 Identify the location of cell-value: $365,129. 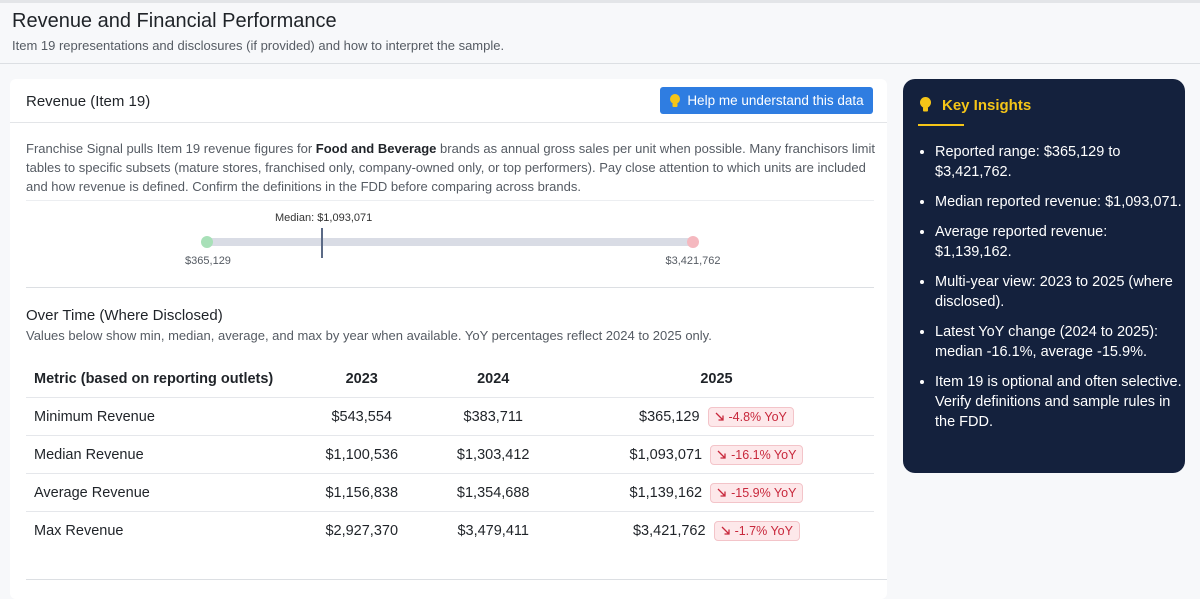
(669, 416).